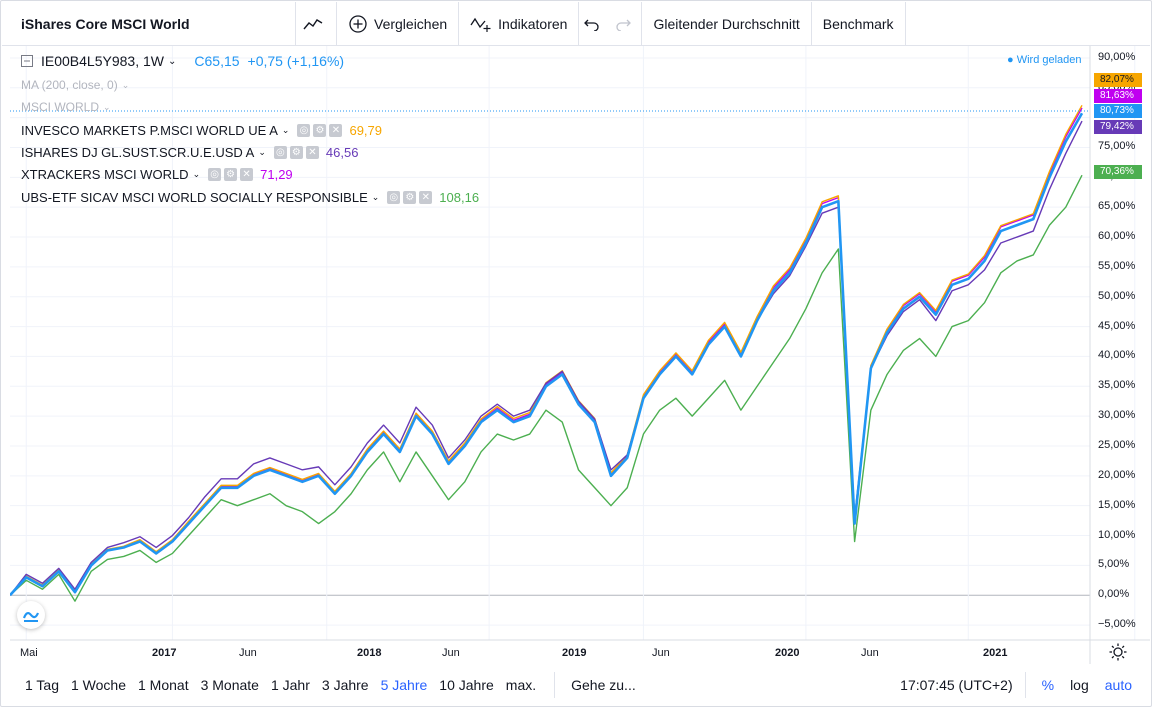 Image resolution: width=1152 pixels, height=707 pixels. I want to click on compare-series-name: INVESCO MARKETS P.MSCI WORLD UE A, so click(149, 130).